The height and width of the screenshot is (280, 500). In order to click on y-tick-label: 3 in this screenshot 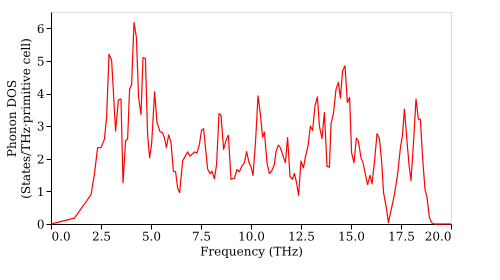, I will do `click(40, 127)`.